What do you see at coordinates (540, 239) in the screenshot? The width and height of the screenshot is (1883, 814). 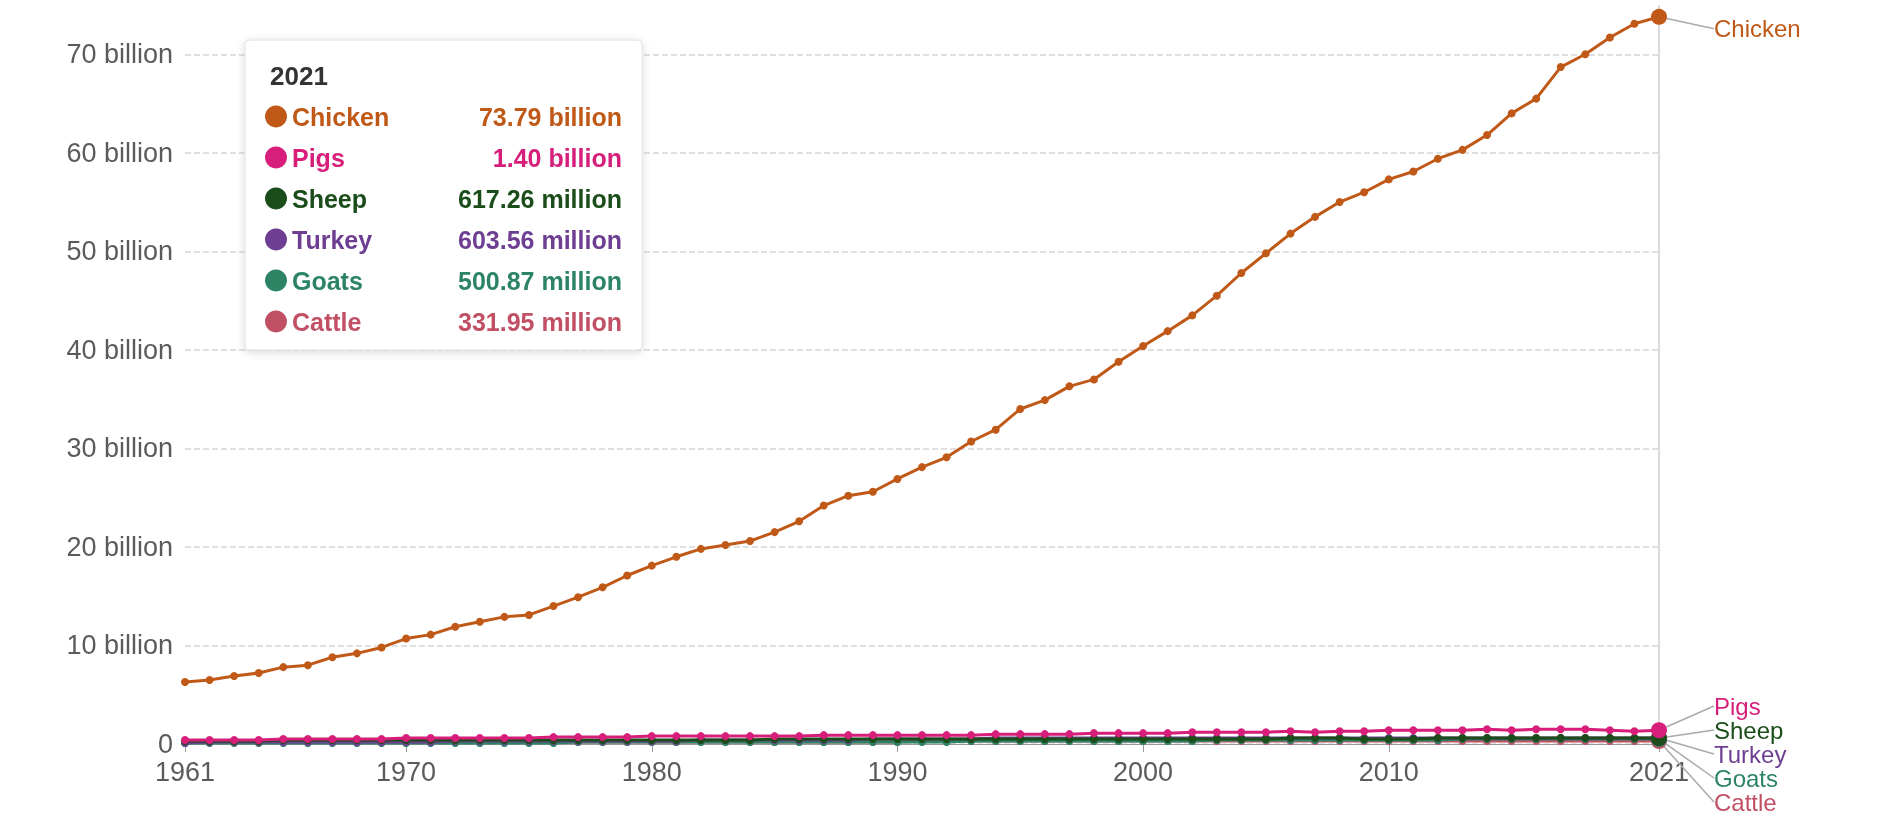 I see `annotation: 603.56 million` at bounding box center [540, 239].